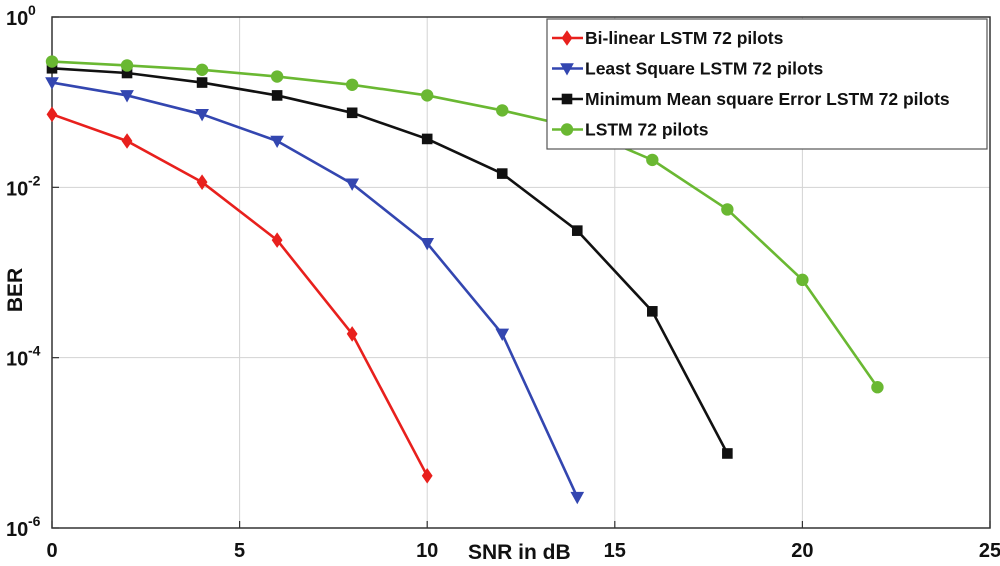 The height and width of the screenshot is (566, 1000). I want to click on legend-box, so click(767, 84).